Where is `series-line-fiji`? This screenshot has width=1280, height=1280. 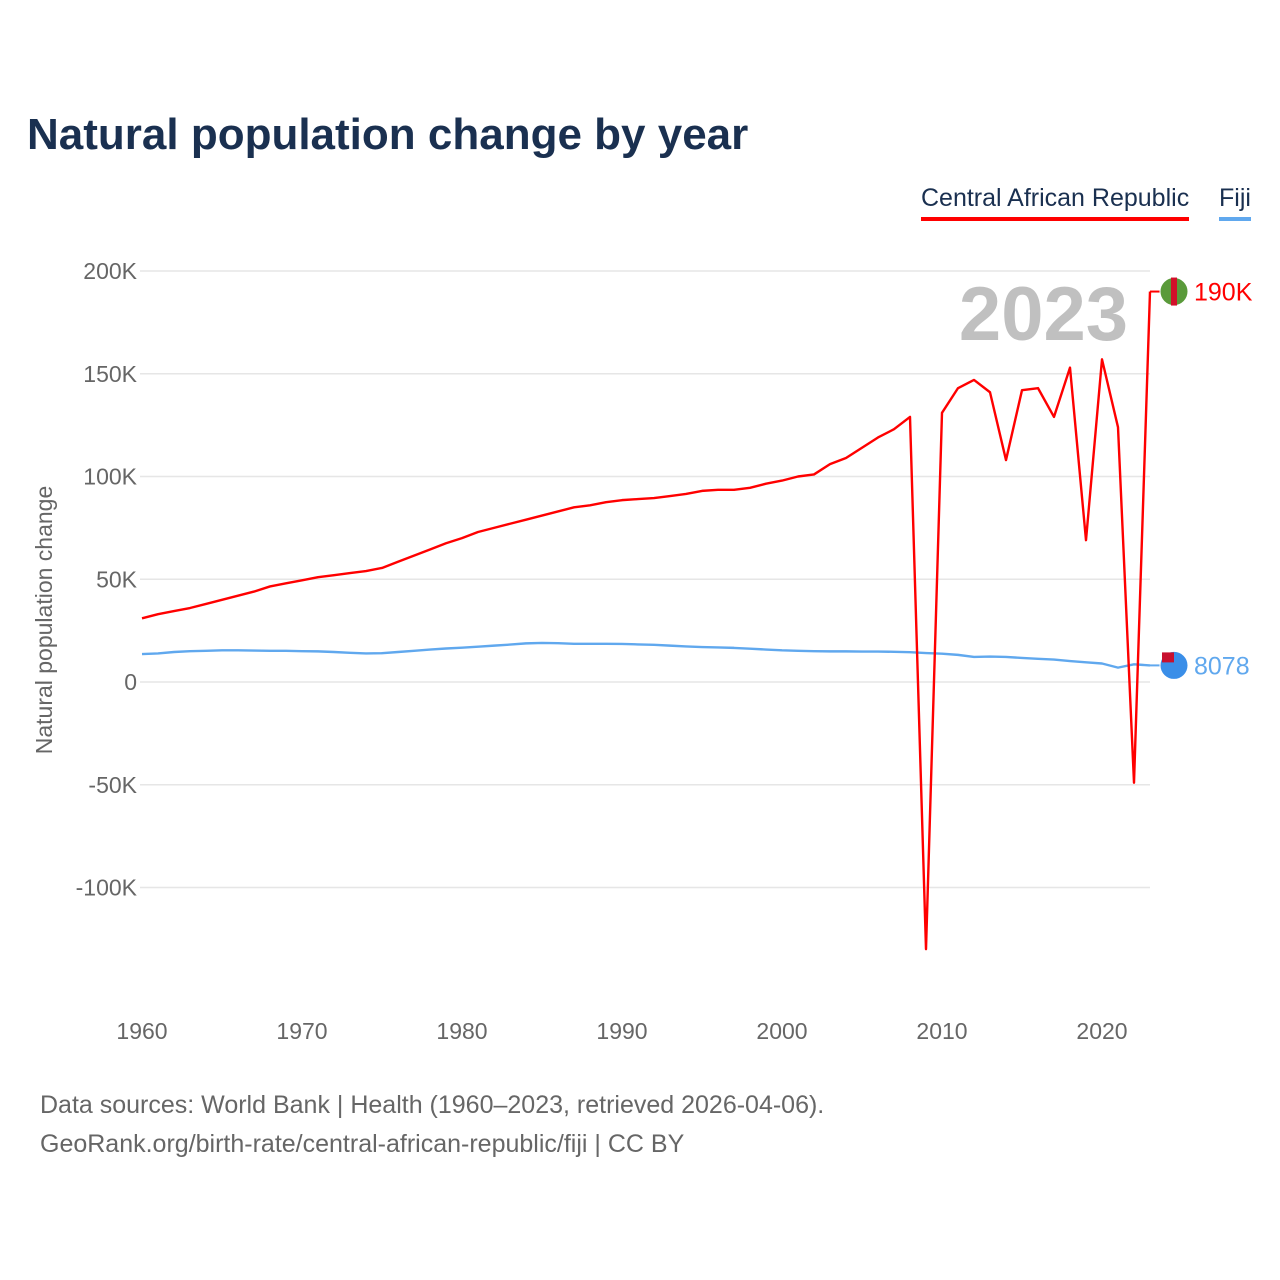 series-line-fiji is located at coordinates (646, 655).